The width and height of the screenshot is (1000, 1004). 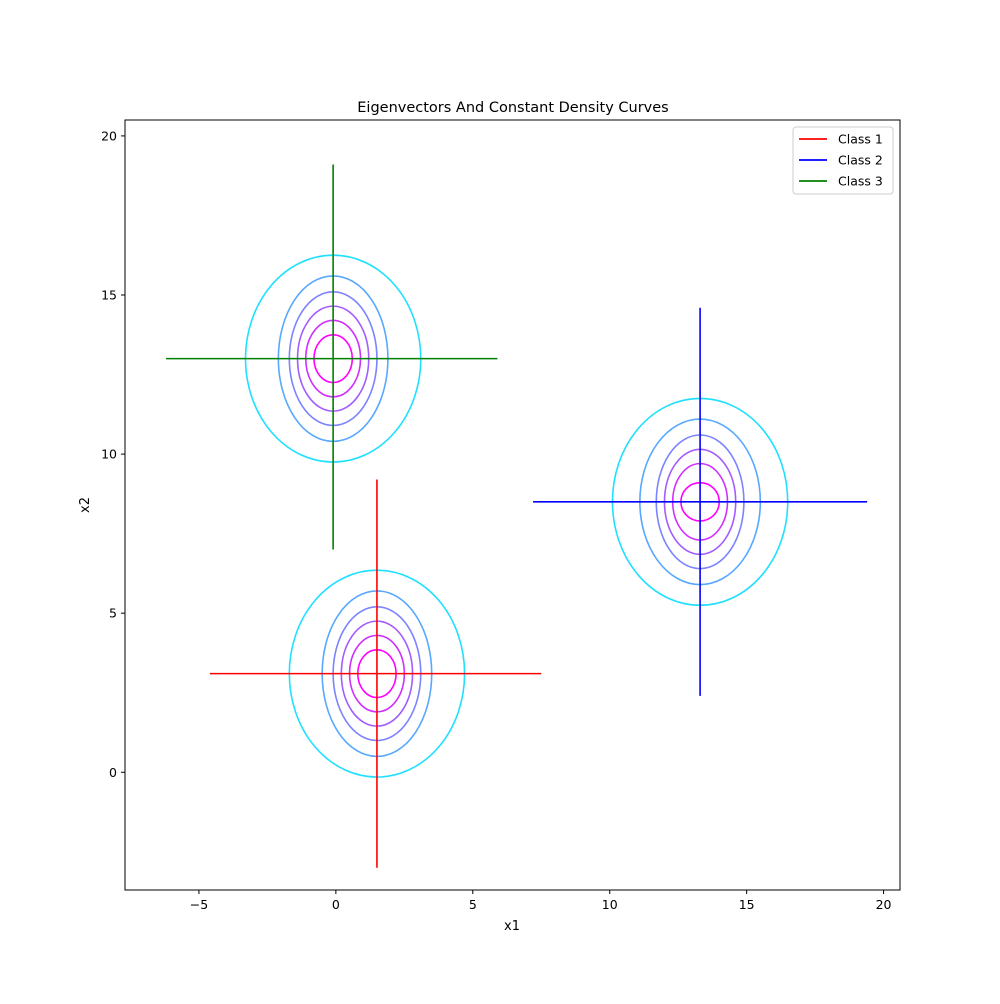 What do you see at coordinates (512, 926) in the screenshot?
I see `x-axis-label: x1` at bounding box center [512, 926].